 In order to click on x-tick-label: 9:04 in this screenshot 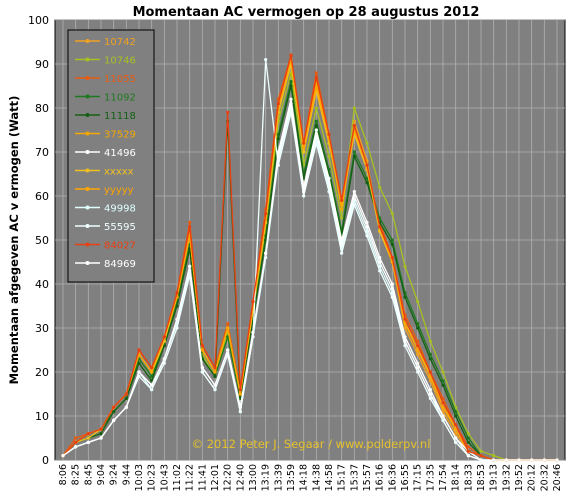, I will do `click(101, 474)`.